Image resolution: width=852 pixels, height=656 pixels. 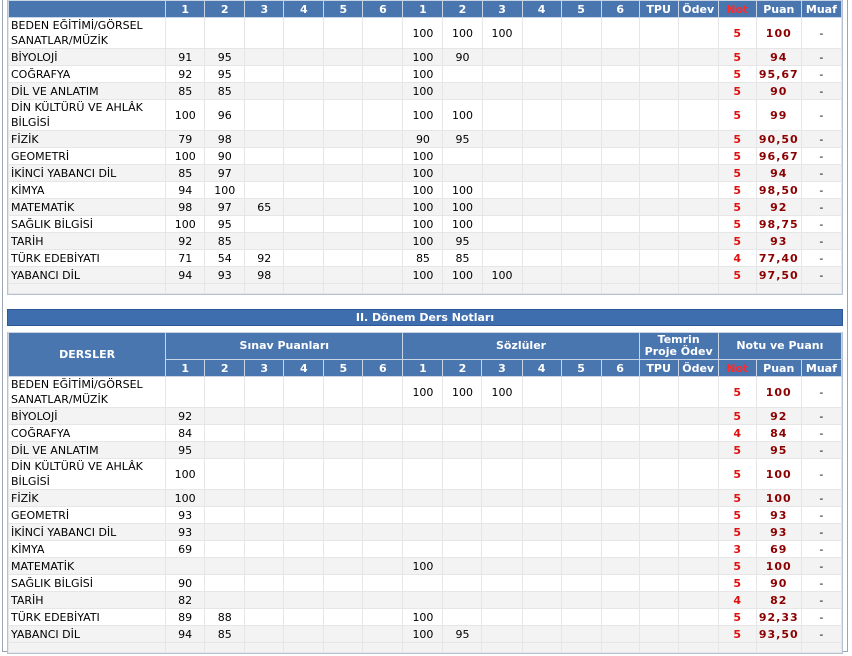 I want to click on header-cell: Notu ve Puanı, so click(x=780, y=346).